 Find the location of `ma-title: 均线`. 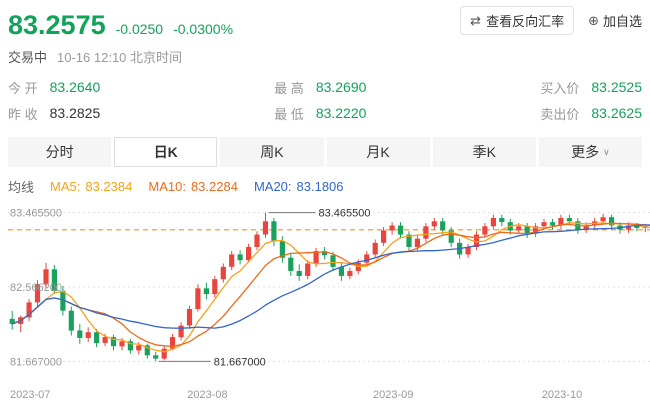

ma-title: 均线 is located at coordinates (21, 187).